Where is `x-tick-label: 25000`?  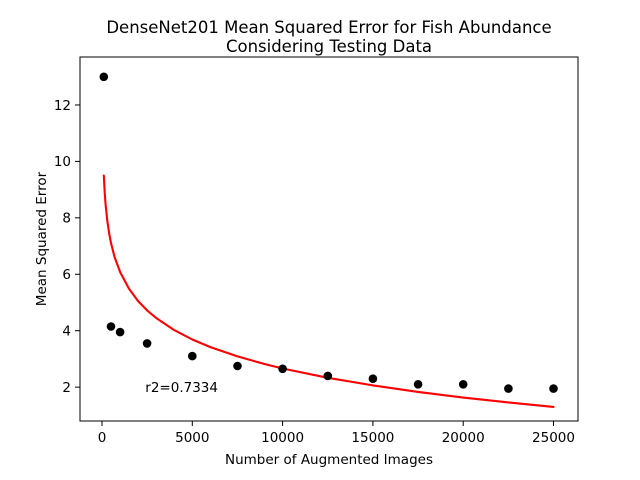 x-tick-label: 25000 is located at coordinates (553, 438).